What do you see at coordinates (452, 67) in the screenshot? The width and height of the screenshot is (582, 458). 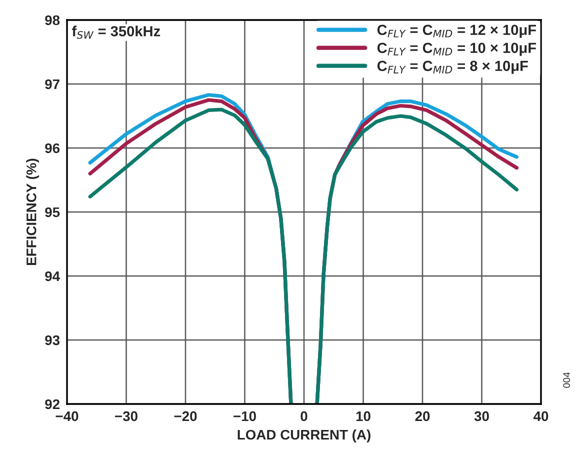 I see `legend-label: C$_{FLY}$ = C$_{MID}$ = 8 × 10μF` at bounding box center [452, 67].